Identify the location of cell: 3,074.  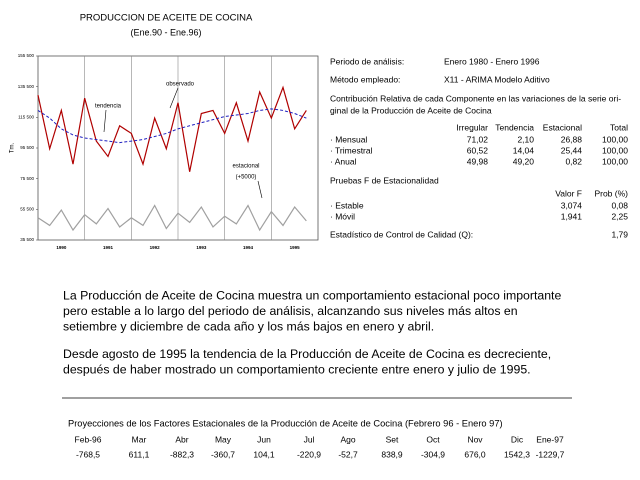
(572, 205).